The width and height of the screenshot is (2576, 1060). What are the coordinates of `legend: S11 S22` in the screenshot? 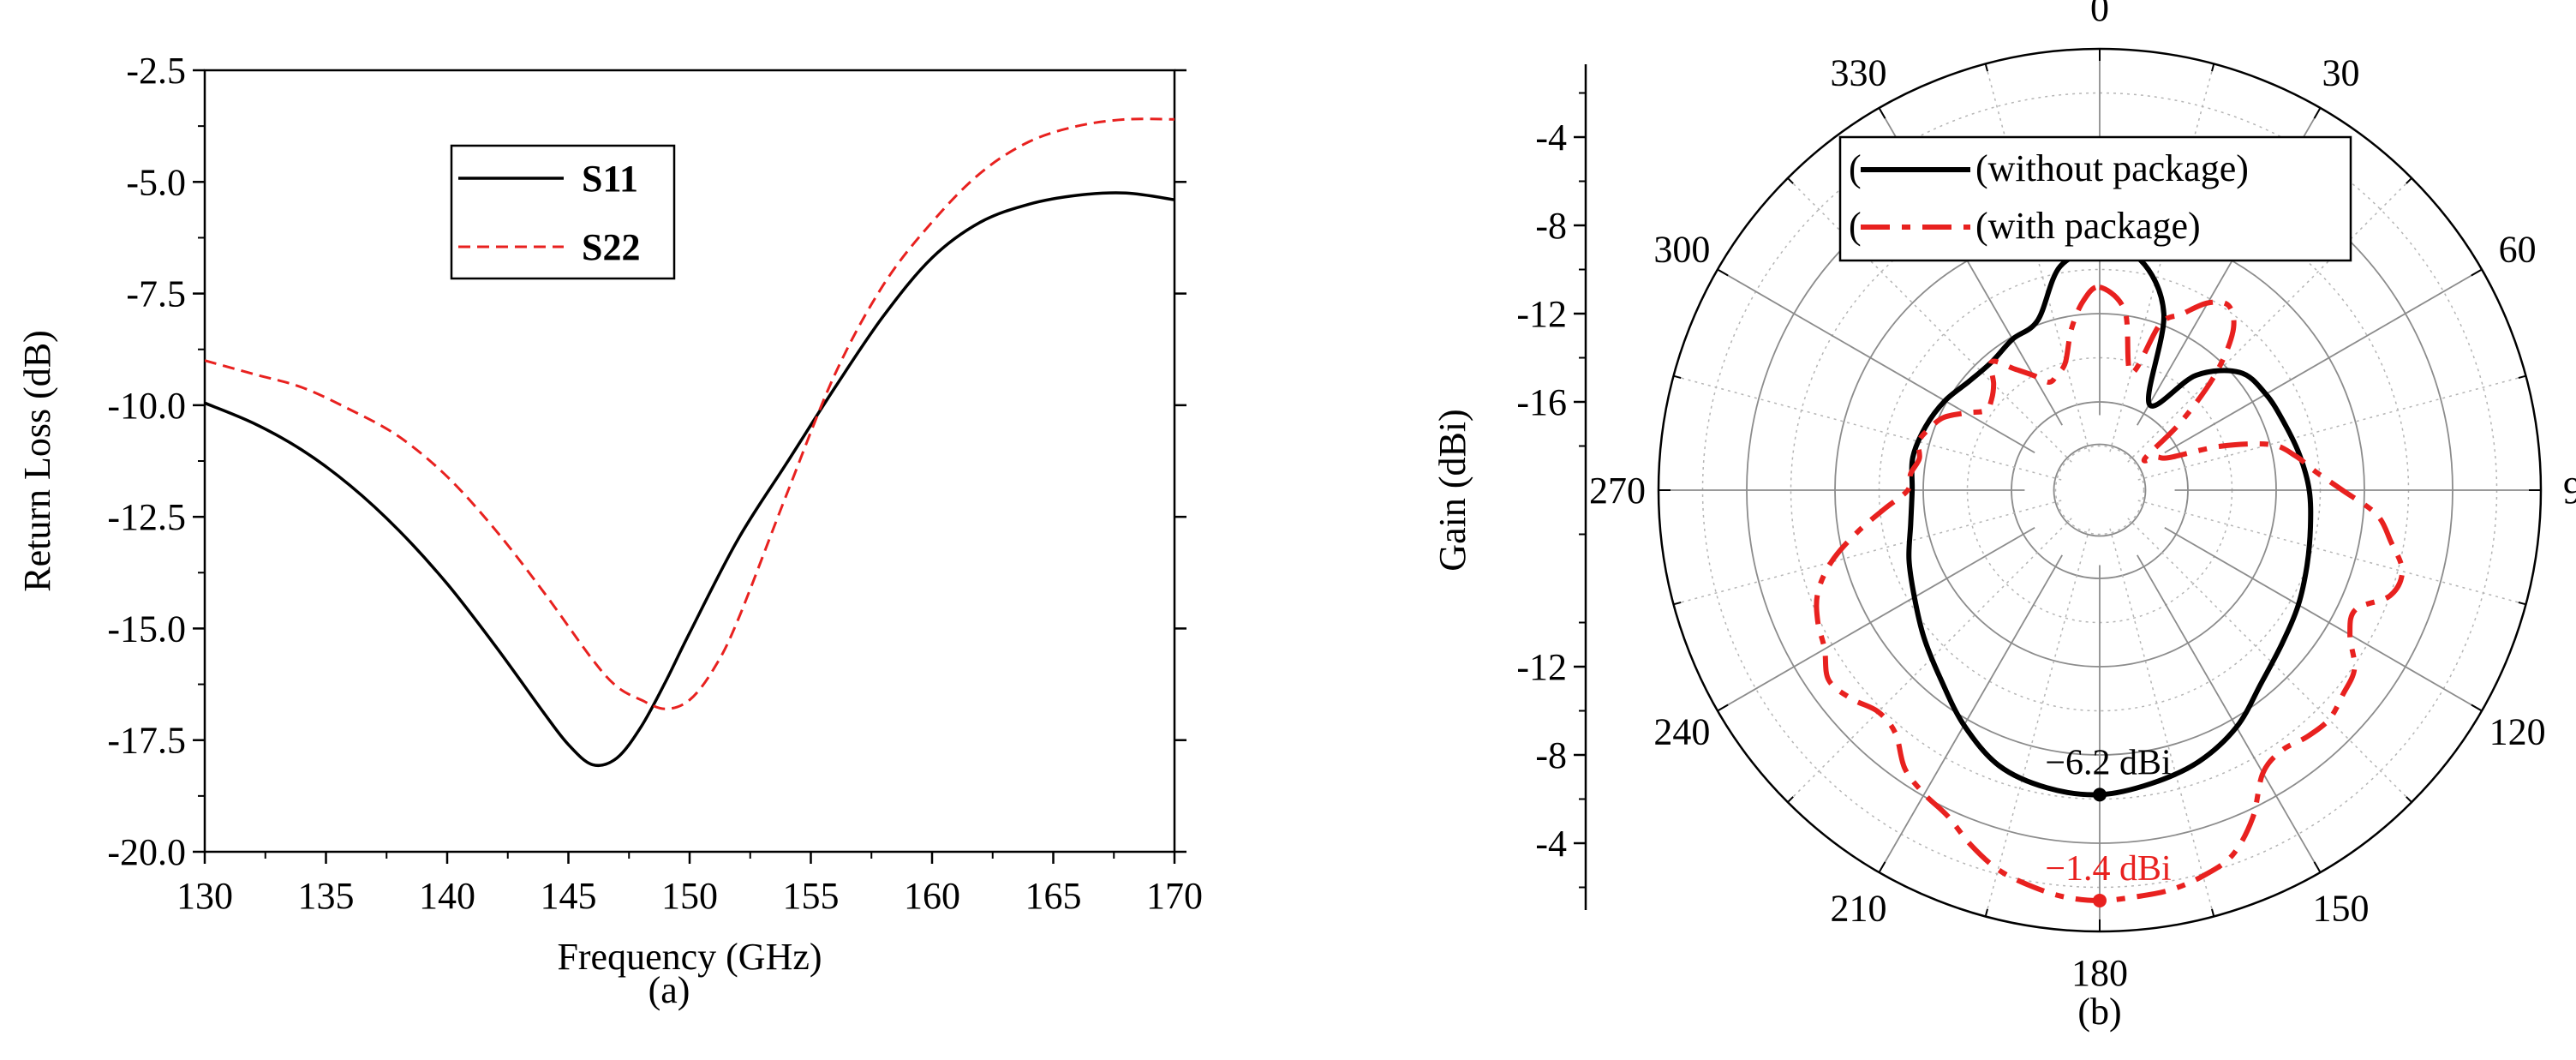 It's located at (563, 212).